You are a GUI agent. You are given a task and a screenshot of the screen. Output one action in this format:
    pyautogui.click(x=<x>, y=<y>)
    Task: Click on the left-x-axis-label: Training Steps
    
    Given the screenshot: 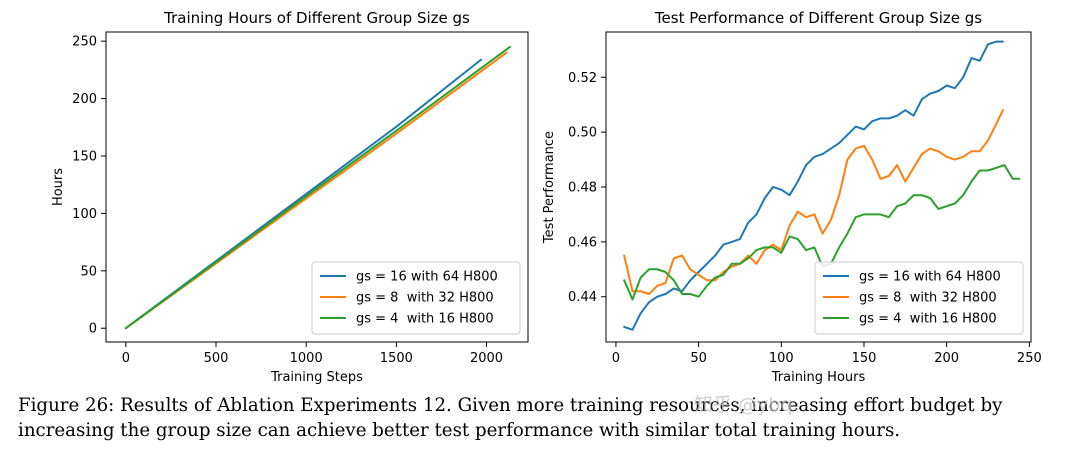 What is the action you would take?
    pyautogui.click(x=316, y=377)
    